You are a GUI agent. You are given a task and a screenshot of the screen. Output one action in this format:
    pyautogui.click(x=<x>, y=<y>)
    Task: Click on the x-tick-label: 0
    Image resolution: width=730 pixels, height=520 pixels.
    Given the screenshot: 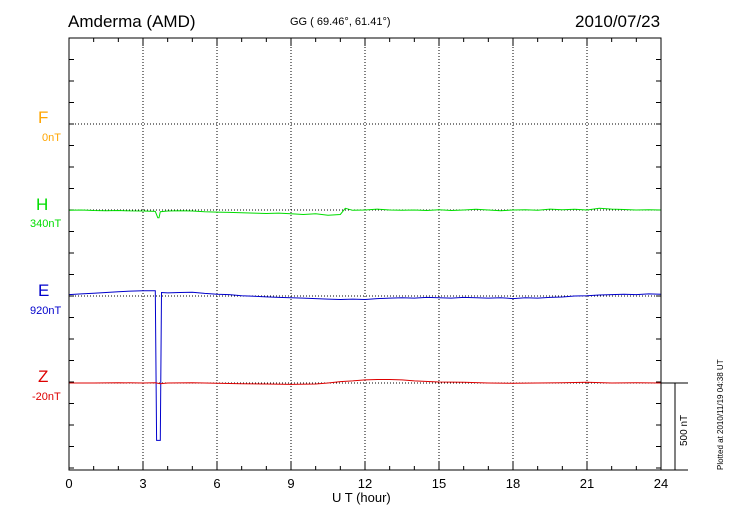 What is the action you would take?
    pyautogui.click(x=68, y=483)
    